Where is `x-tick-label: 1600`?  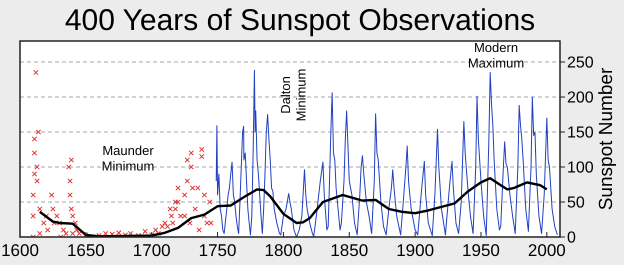
x-tick-label: 1600 is located at coordinates (20, 250).